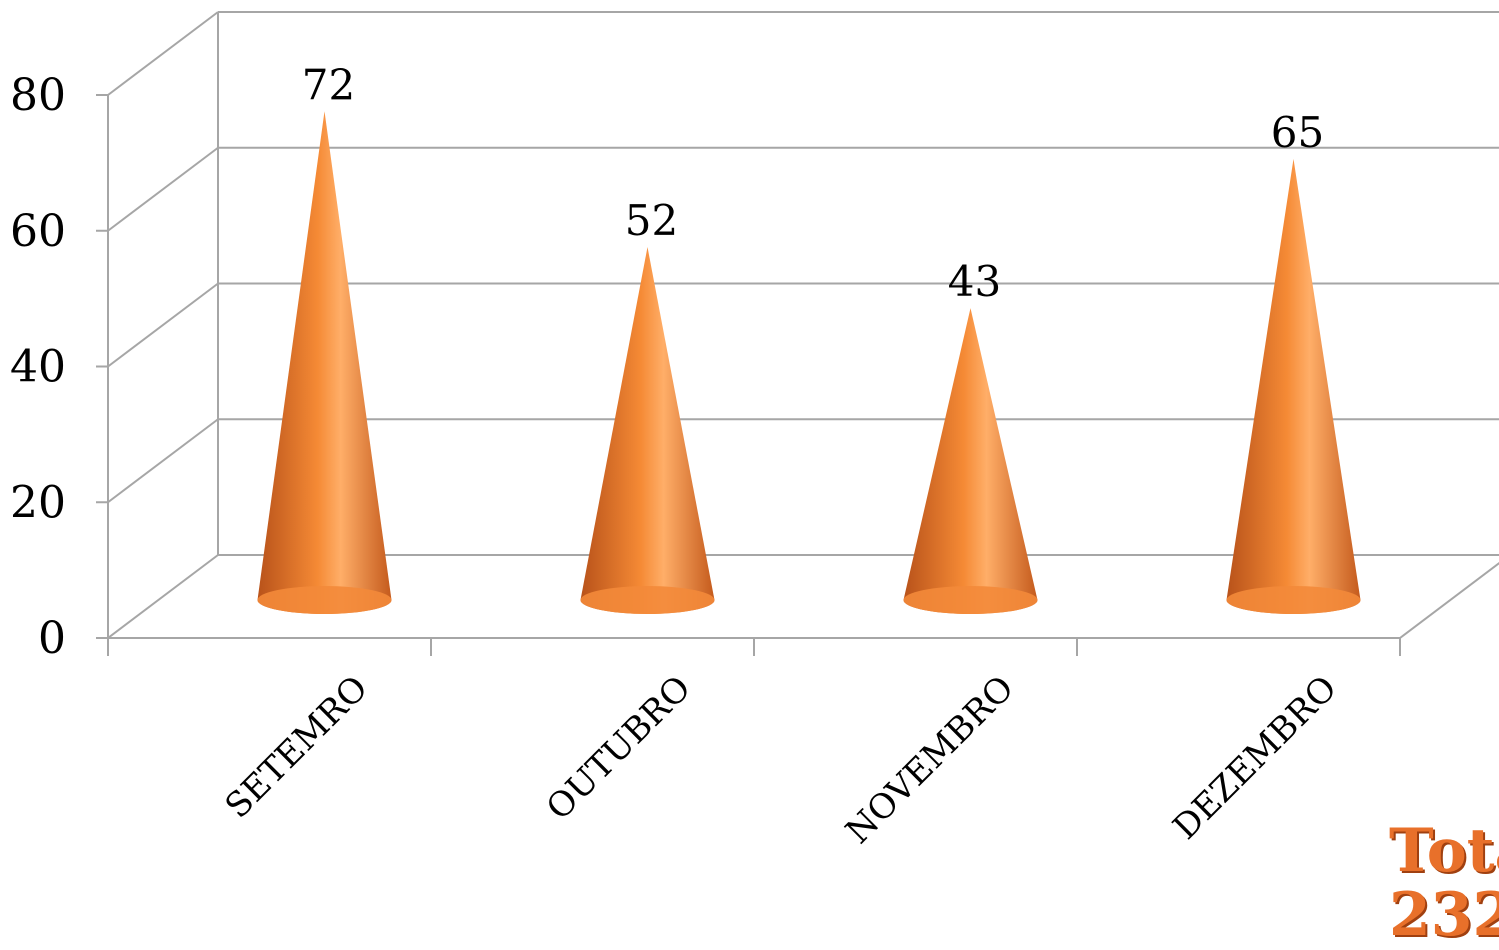 Image resolution: width=1499 pixels, height=950 pixels. What do you see at coordinates (1444, 851) in the screenshot?
I see `total-caption-line1: Tota` at bounding box center [1444, 851].